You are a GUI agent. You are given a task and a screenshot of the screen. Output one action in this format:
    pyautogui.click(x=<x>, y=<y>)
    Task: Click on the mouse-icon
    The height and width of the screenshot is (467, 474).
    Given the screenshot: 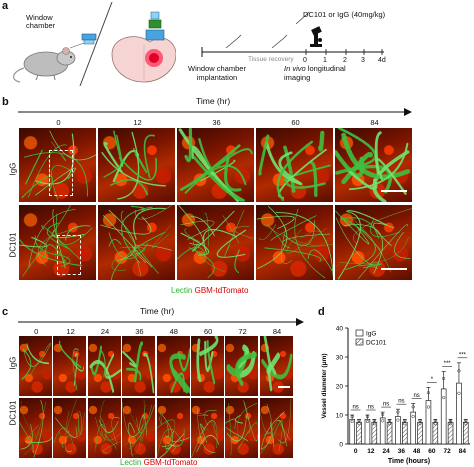 What is the action you would take?
    pyautogui.click(x=44, y=65)
    